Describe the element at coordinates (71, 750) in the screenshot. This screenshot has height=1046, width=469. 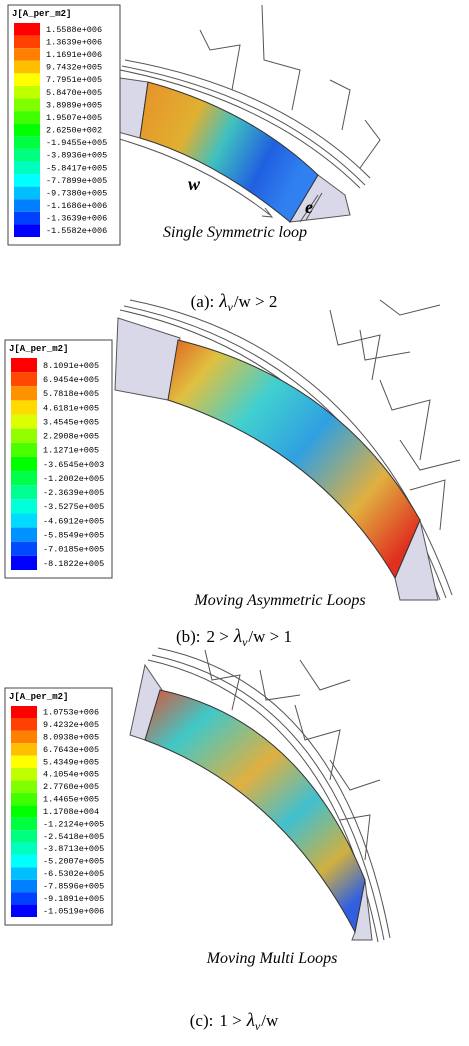
I see `legend-value: 6.7643e+005` at that location.